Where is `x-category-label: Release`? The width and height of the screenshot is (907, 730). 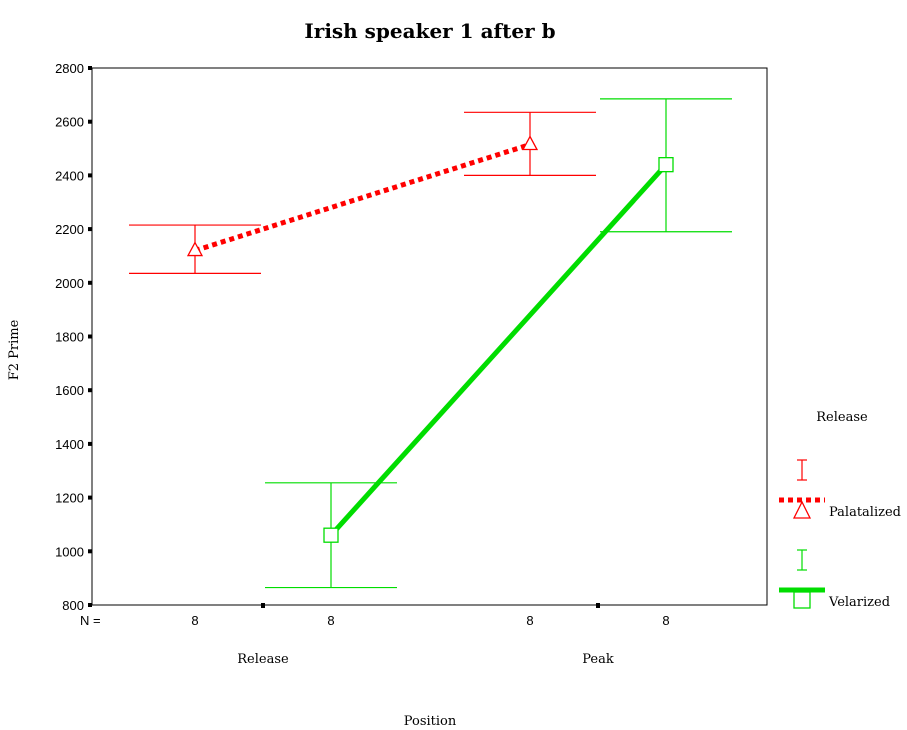
x-category-label: Release is located at coordinates (263, 659).